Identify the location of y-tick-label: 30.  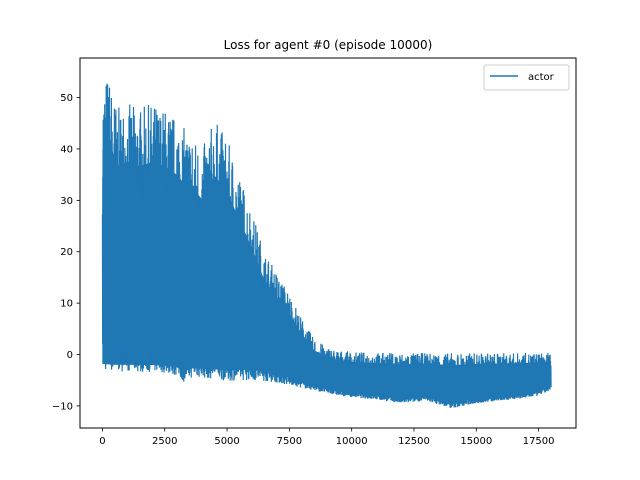
(66, 201).